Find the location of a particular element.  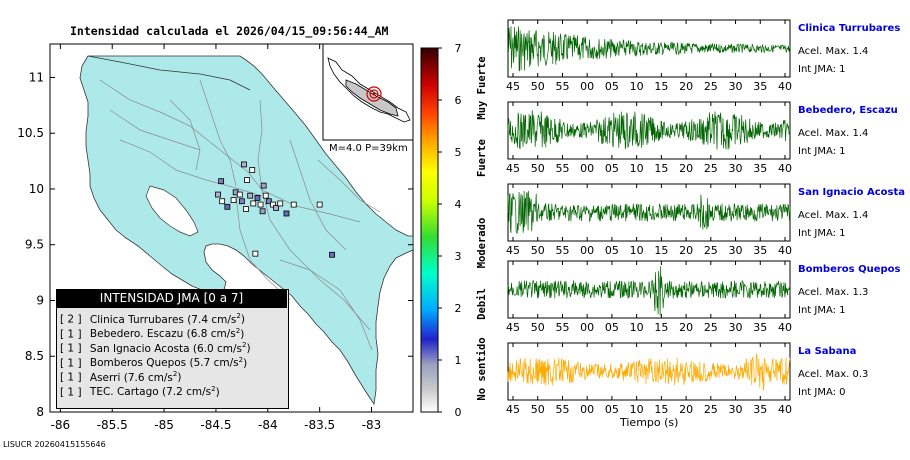

legend-row: [ 1 ] TEC. Cartago (7.2 cm/s2) is located at coordinates (140, 392).